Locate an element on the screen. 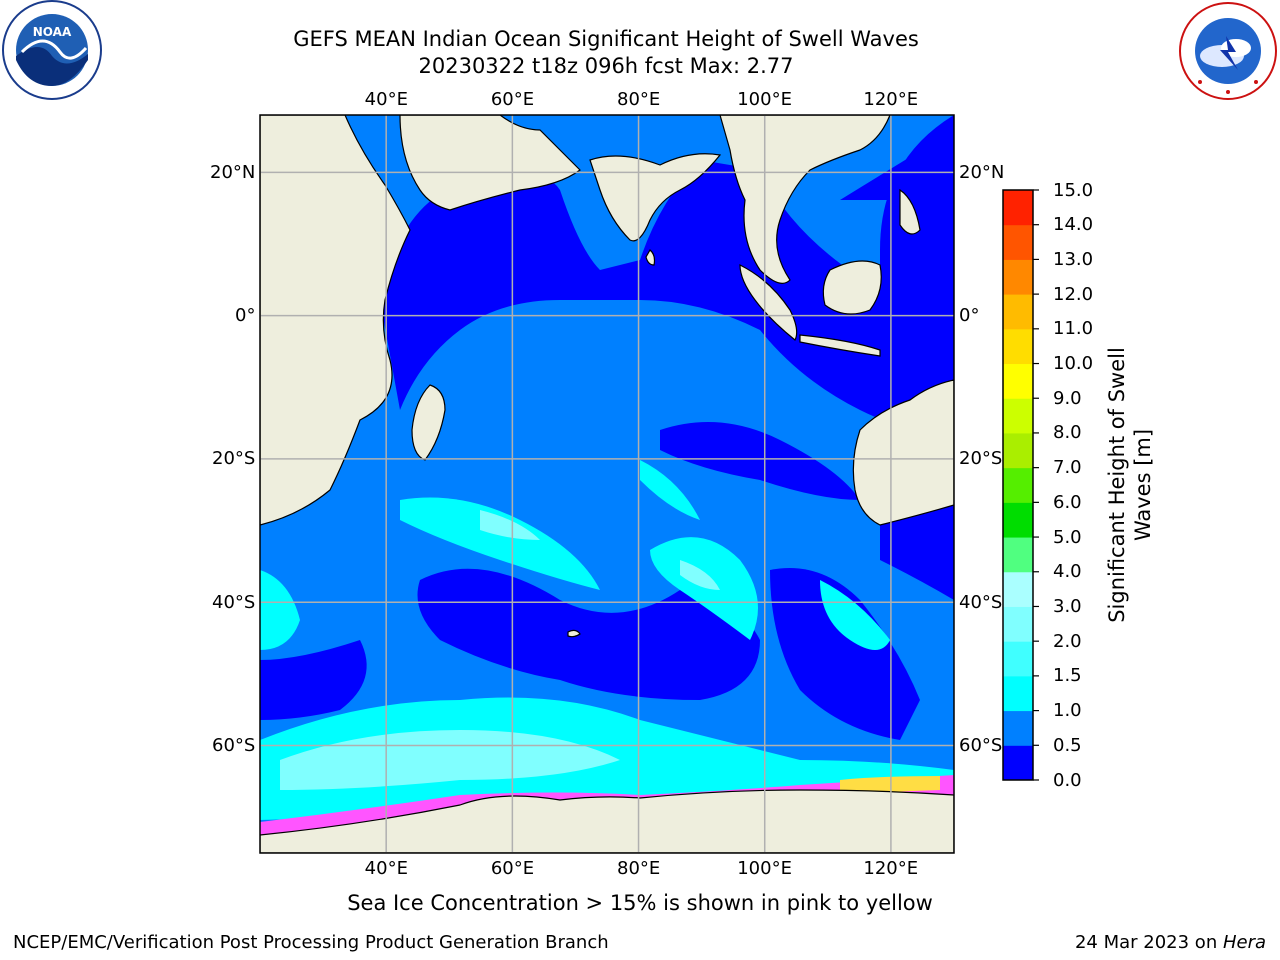  colorbar-title-line1: Significant Height of Swell is located at coordinates (1117, 485).